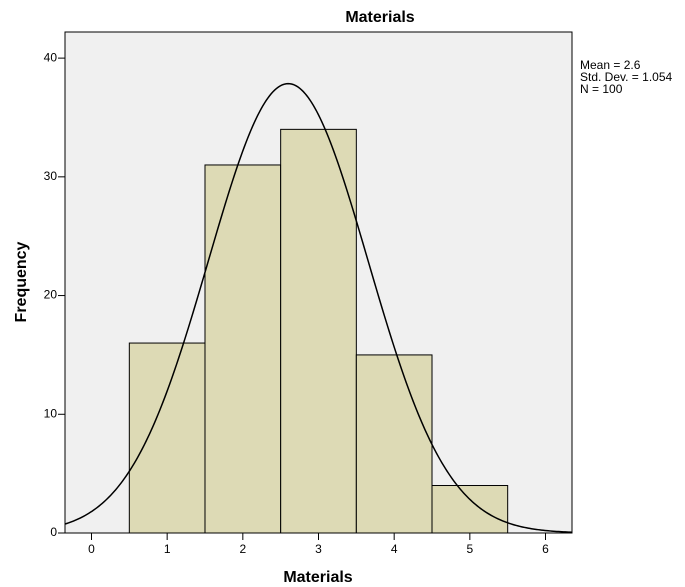 This screenshot has height=587, width=685. Describe the element at coordinates (51, 176) in the screenshot. I see `y-tick-label: 30` at that location.